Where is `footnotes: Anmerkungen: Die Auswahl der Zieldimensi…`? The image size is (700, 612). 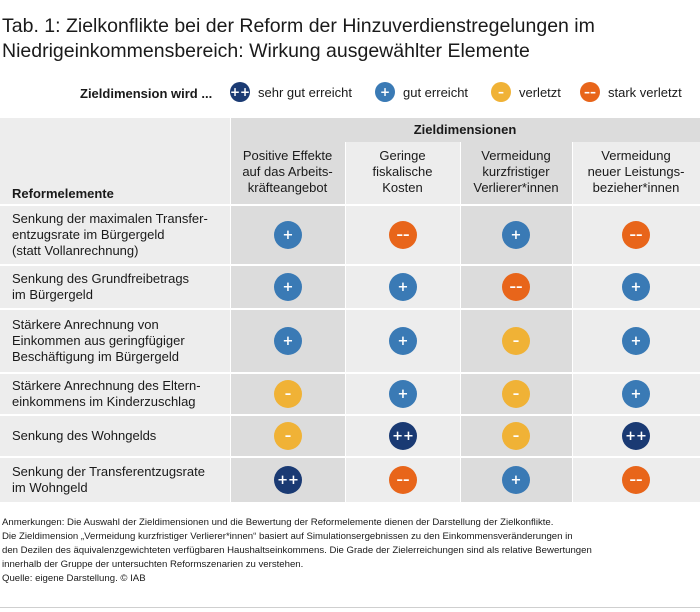
footnotes: Anmerkungen: Die Auswahl der Zieldimensi… is located at coordinates (350, 551).